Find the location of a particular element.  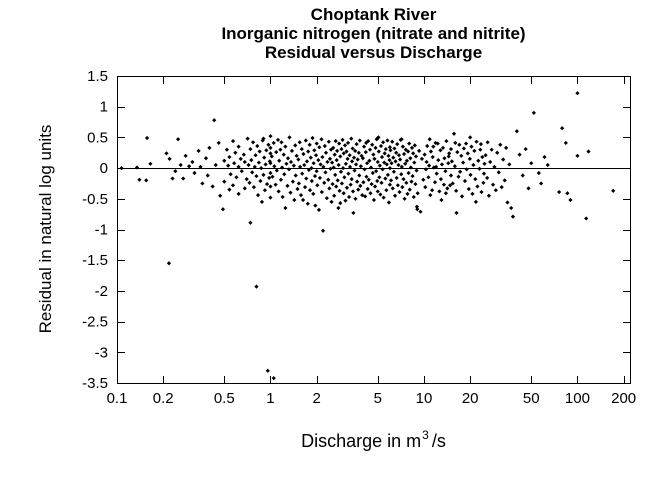

y-tick-label: -1.5 is located at coordinates (95, 260).